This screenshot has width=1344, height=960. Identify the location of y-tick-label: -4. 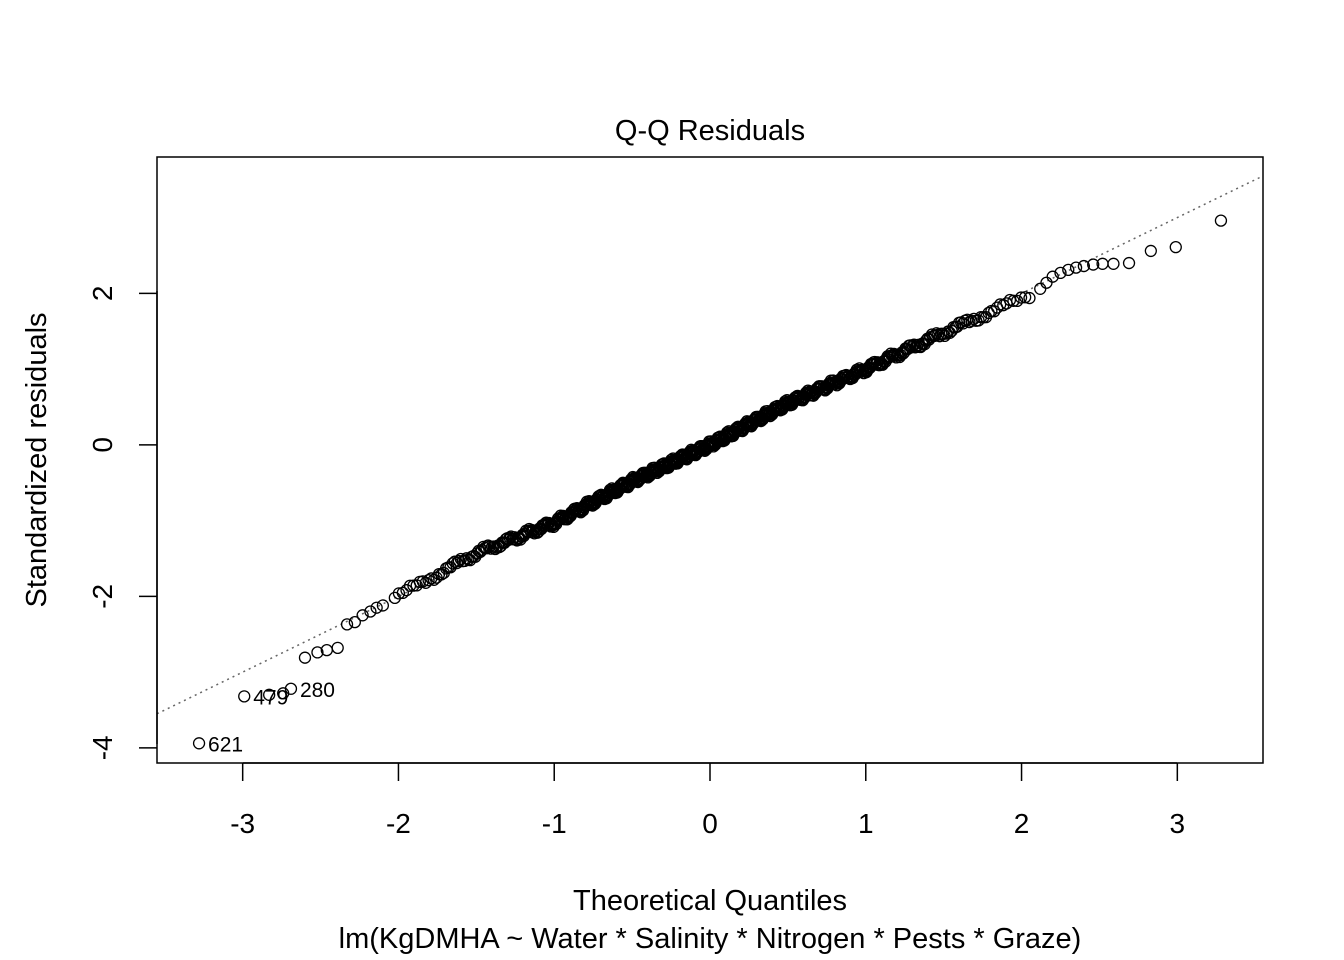
(102, 747).